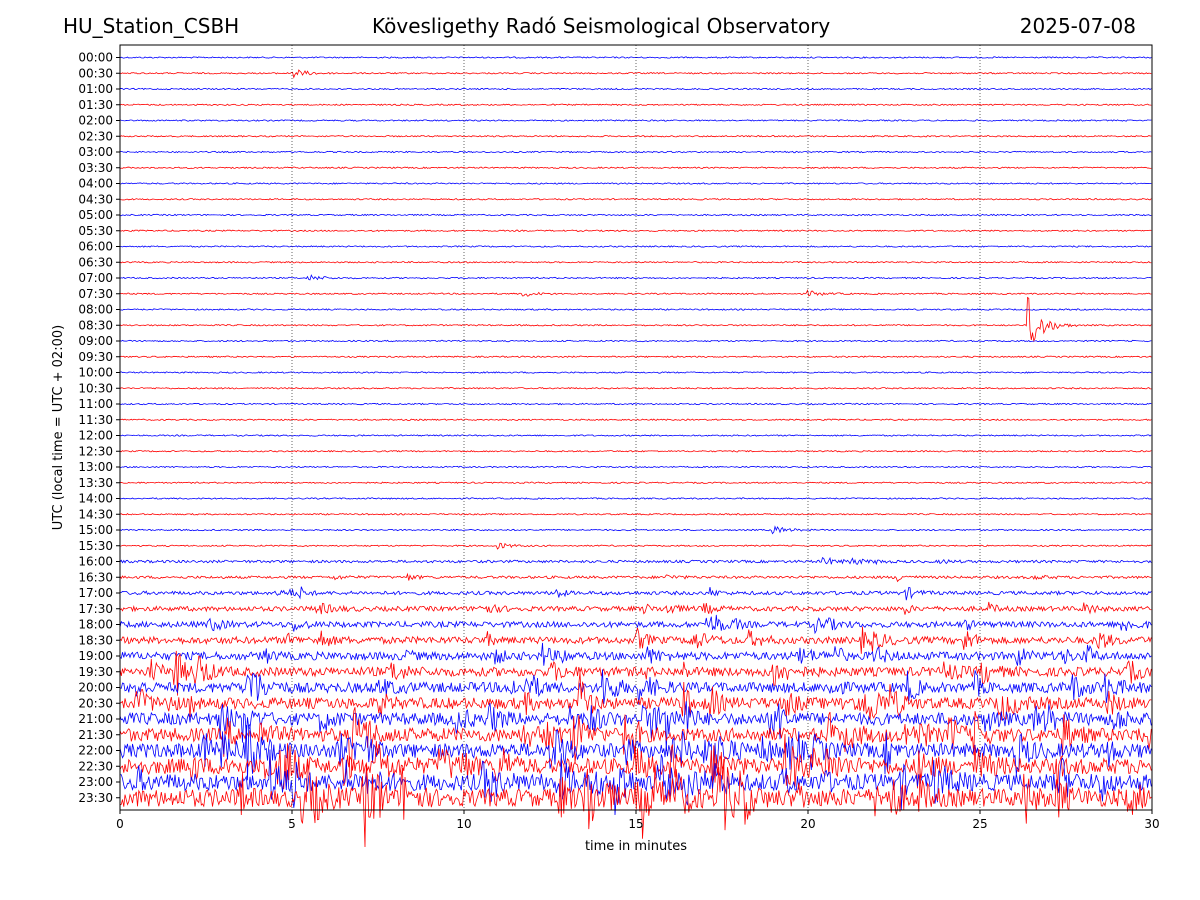  Describe the element at coordinates (807, 824) in the screenshot. I see `x-tick-label: 20` at that location.